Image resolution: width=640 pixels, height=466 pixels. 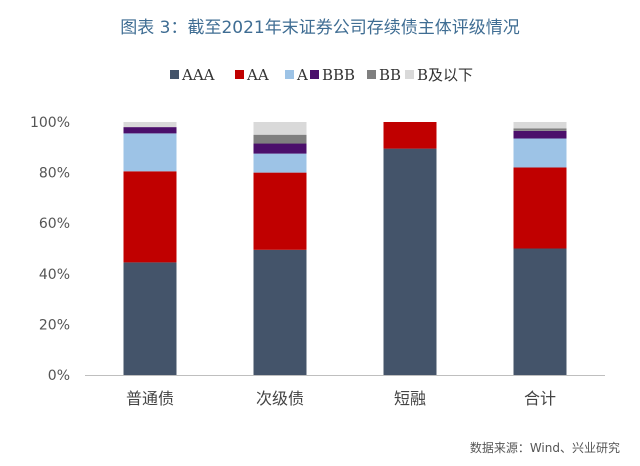 What do you see at coordinates (390, 75) in the screenshot?
I see `legend-label: BB` at bounding box center [390, 75].